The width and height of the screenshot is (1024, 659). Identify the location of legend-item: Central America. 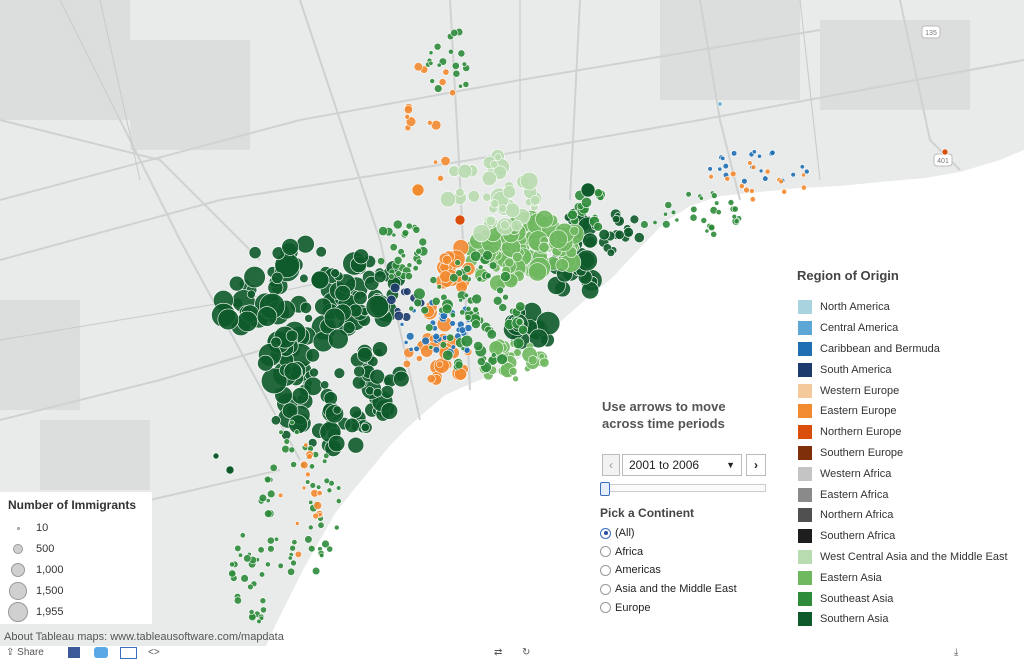
(907, 328).